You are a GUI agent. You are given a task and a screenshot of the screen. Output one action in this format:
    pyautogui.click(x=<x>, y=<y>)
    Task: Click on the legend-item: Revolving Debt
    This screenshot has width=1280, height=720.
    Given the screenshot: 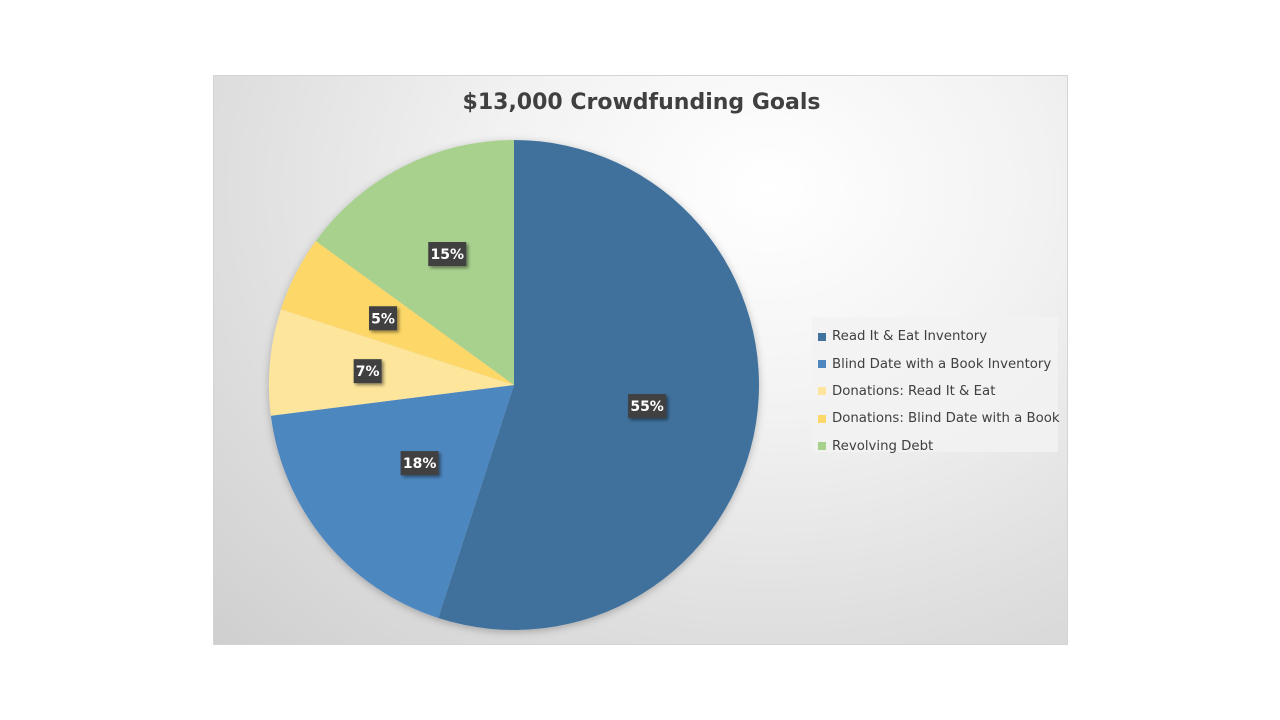 What is the action you would take?
    pyautogui.click(x=938, y=446)
    